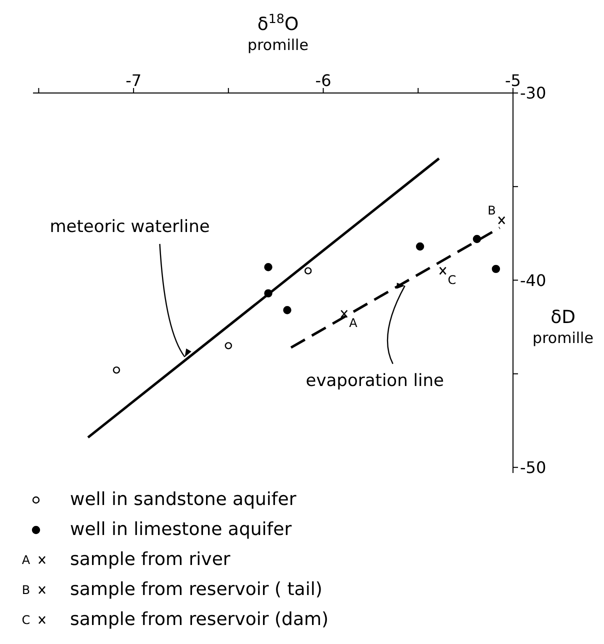 The image size is (604, 644). What do you see at coordinates (26, 560) in the screenshot?
I see `text: A` at bounding box center [26, 560].